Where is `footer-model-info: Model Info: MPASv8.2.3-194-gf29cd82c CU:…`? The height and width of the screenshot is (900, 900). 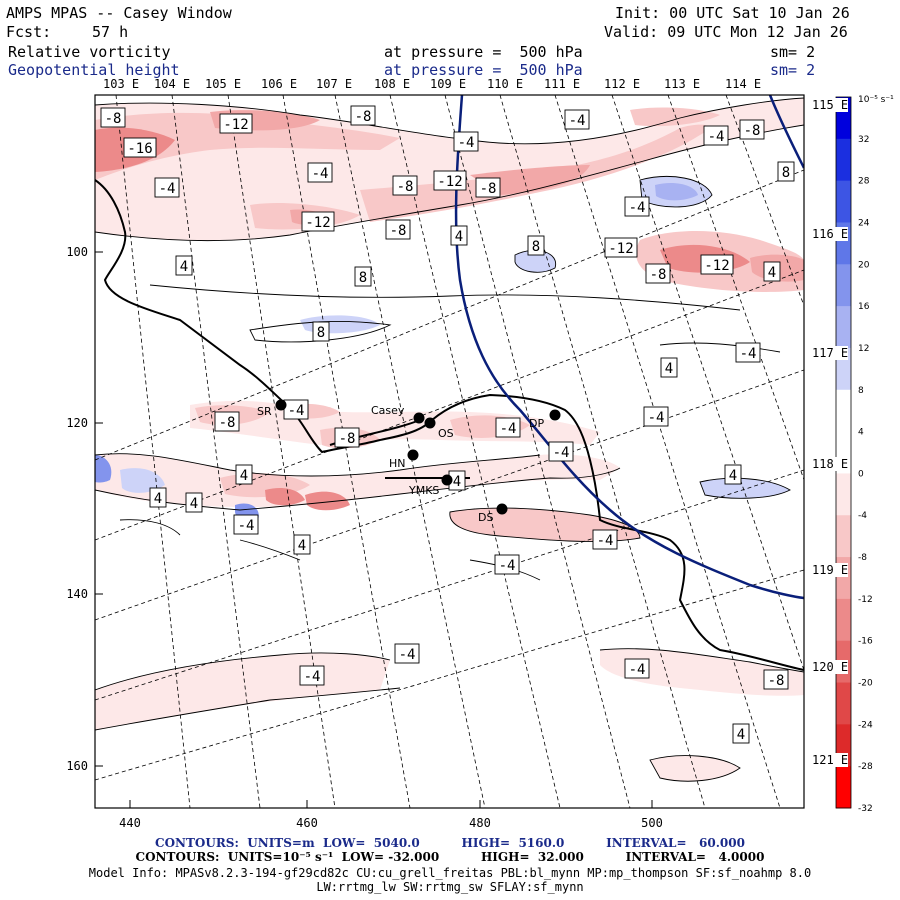 footer-model-info: Model Info: MPASv8.2.3-194-gf29cd82c CU:… is located at coordinates (450, 873).